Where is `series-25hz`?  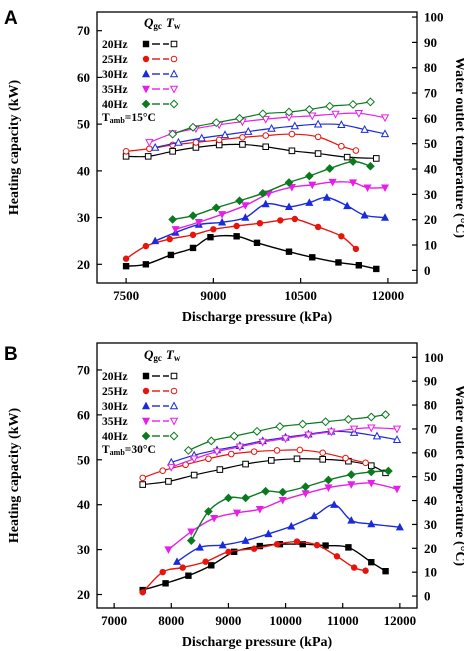 series-25hz is located at coordinates (254, 521).